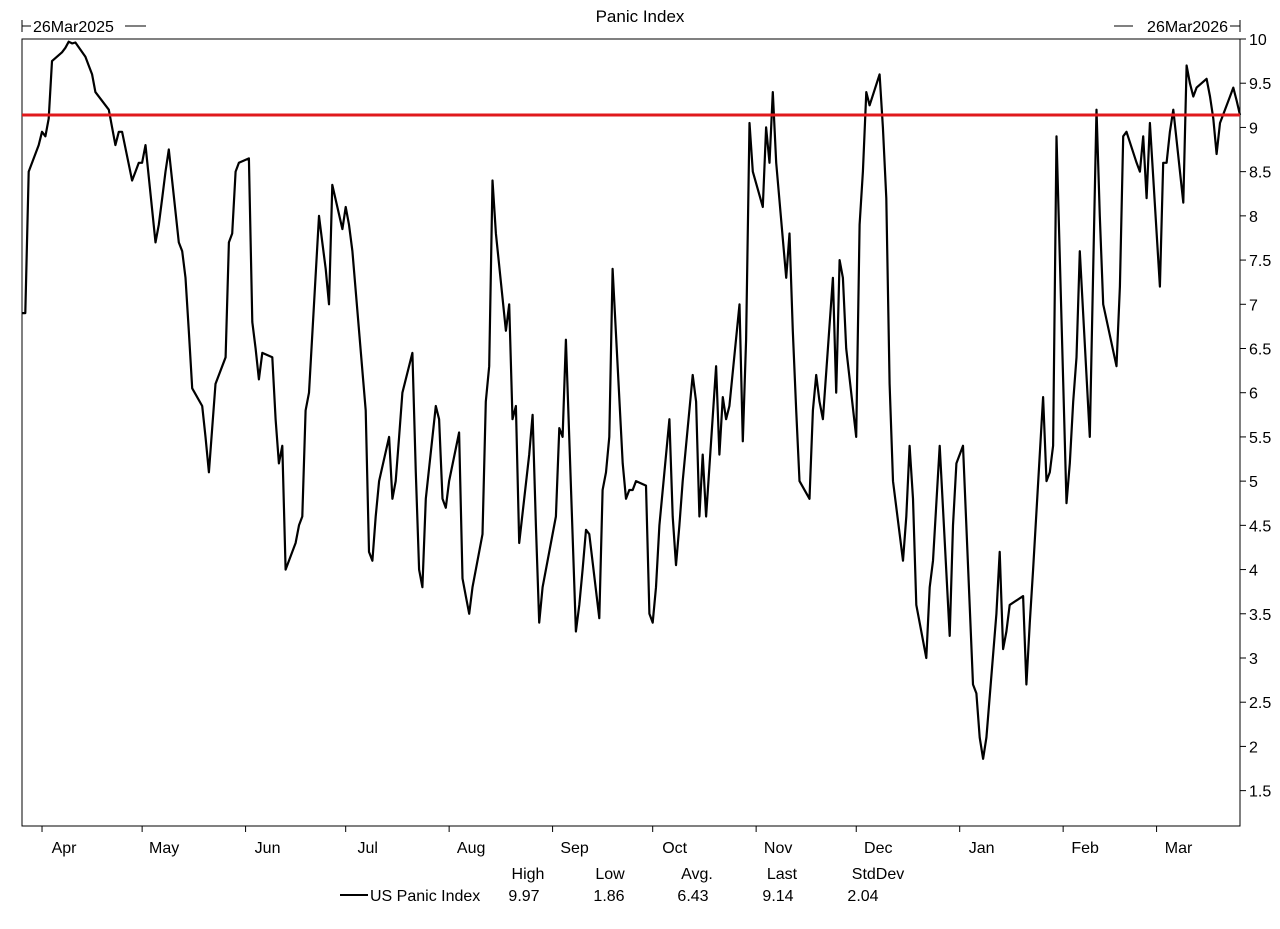  Describe the element at coordinates (1253, 394) in the screenshot. I see `y-tick-label: 6` at that location.